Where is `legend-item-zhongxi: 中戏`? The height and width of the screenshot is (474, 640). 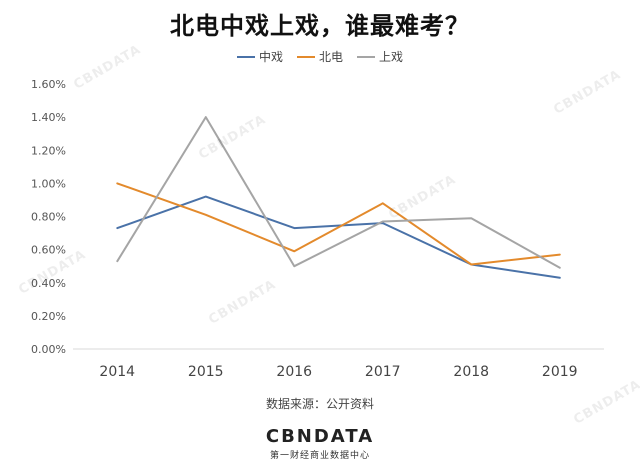
legend-item-zhongxi: 中戏 is located at coordinates (259, 56).